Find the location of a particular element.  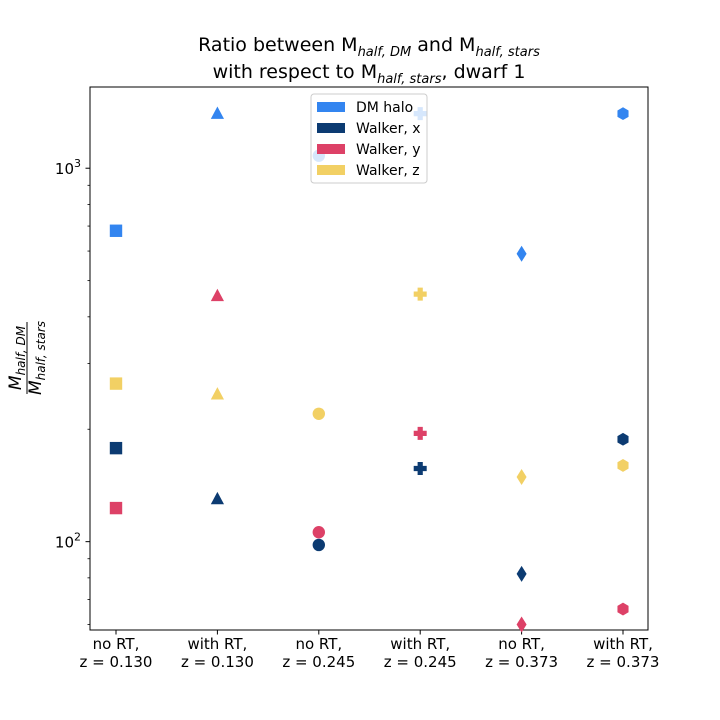

y-axis-label: Mhalf, DM Mhalf, stars is located at coordinates (27, 358).